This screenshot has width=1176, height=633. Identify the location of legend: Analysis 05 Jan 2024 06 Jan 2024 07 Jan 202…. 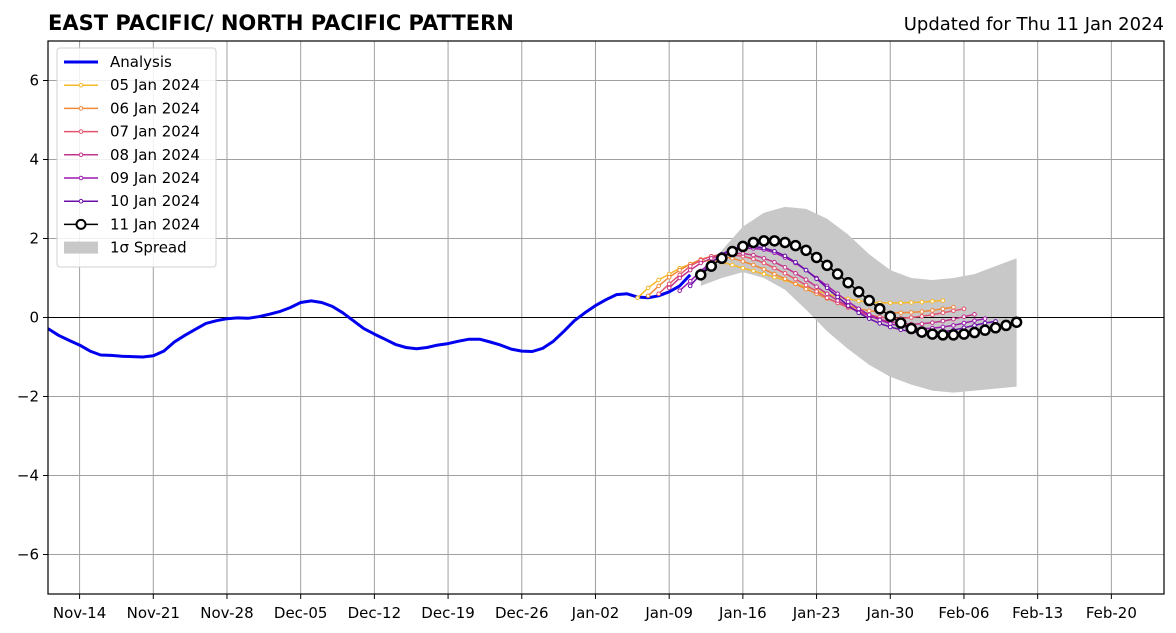
(136, 157).